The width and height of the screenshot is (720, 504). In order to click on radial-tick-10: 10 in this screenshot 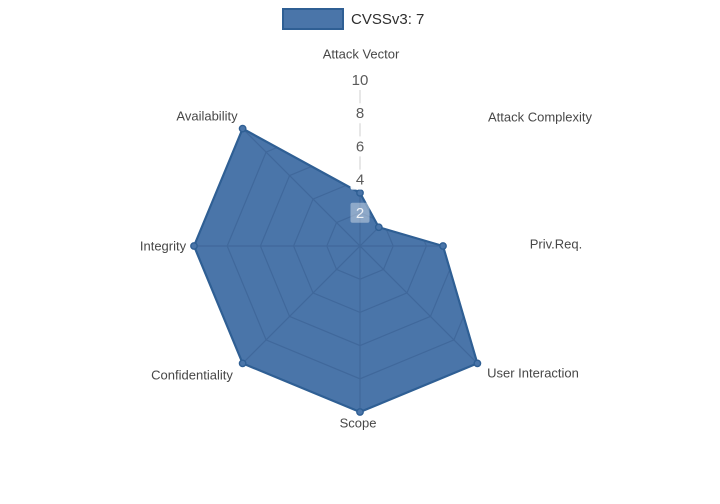, I will do `click(360, 80)`.